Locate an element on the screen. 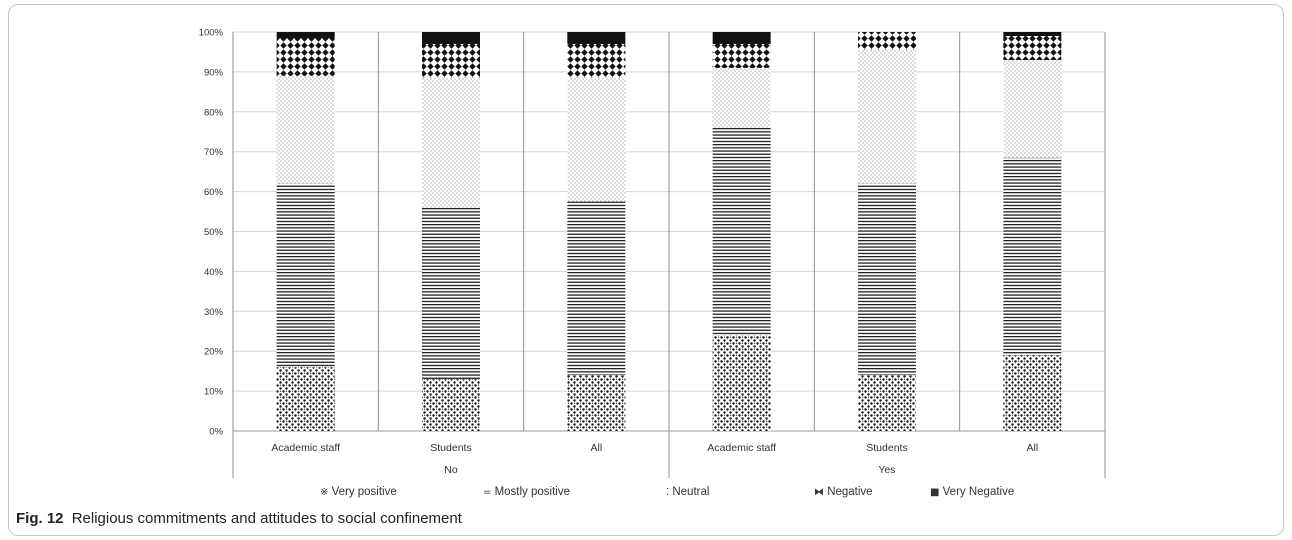 The image size is (1292, 540). figure-label: Fig. 12 is located at coordinates (40, 518).